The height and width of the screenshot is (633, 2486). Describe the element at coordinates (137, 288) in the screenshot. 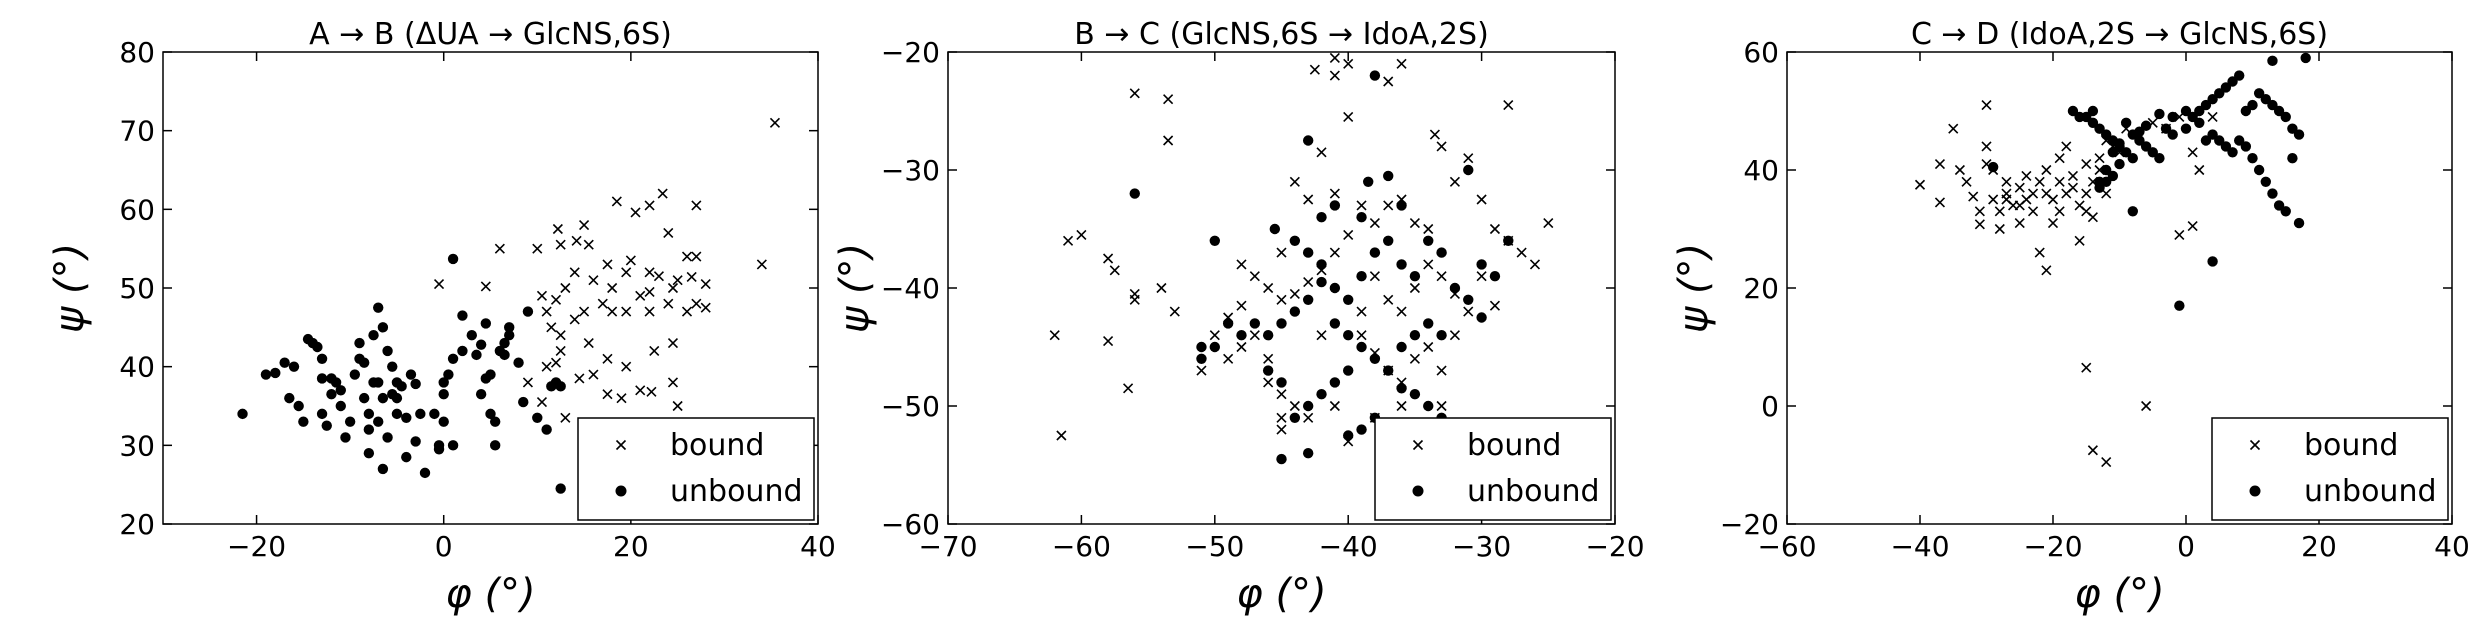

I see `y-tick-label: 50` at that location.